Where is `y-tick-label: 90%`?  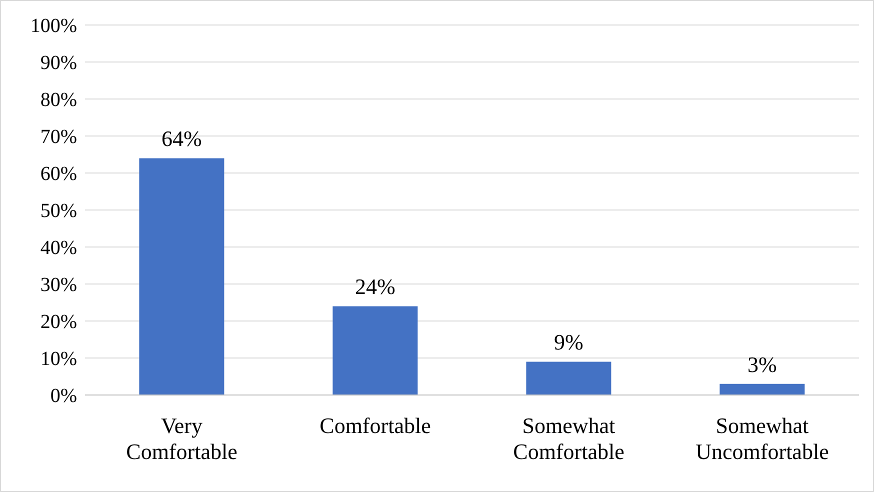 y-tick-label: 90% is located at coordinates (58, 63).